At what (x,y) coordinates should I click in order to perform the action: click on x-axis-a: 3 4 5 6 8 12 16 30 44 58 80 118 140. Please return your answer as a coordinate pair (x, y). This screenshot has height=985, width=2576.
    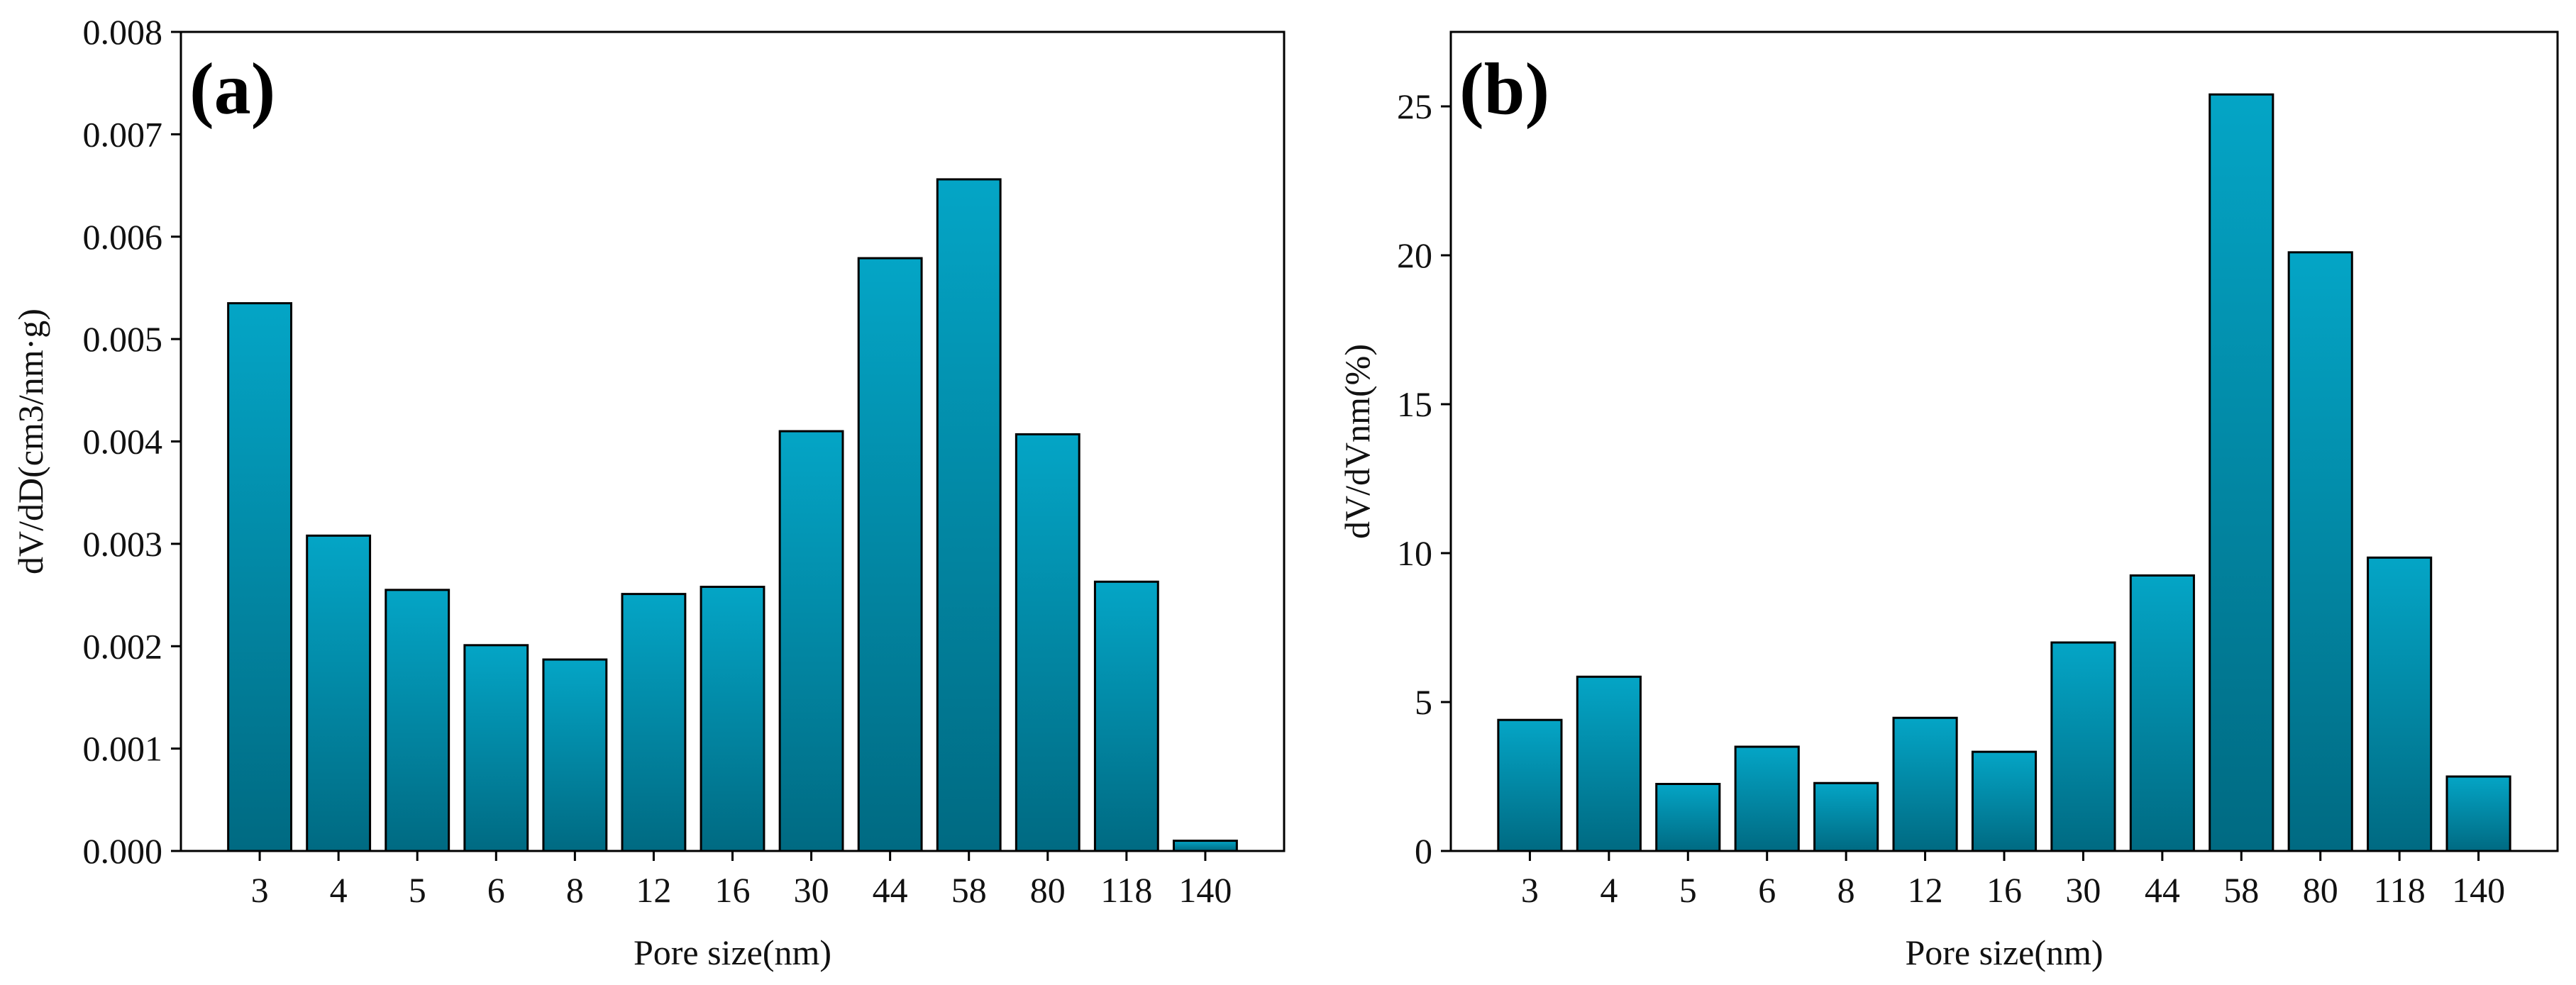
    Looking at the image, I should click on (741, 881).